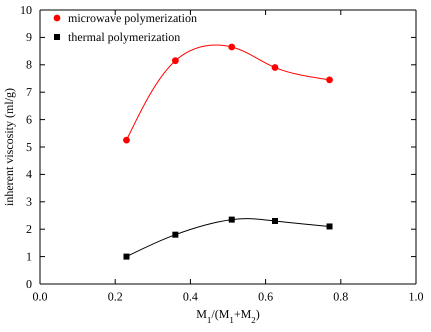 This screenshot has height=332, width=431. Describe the element at coordinates (29, 119) in the screenshot. I see `y-tick-label: 6` at that location.